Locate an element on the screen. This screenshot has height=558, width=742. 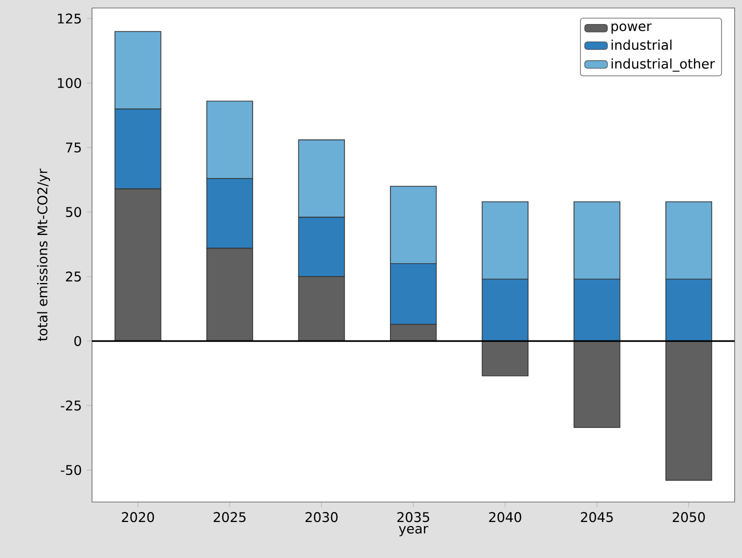
legend-label: power is located at coordinates (632, 28).